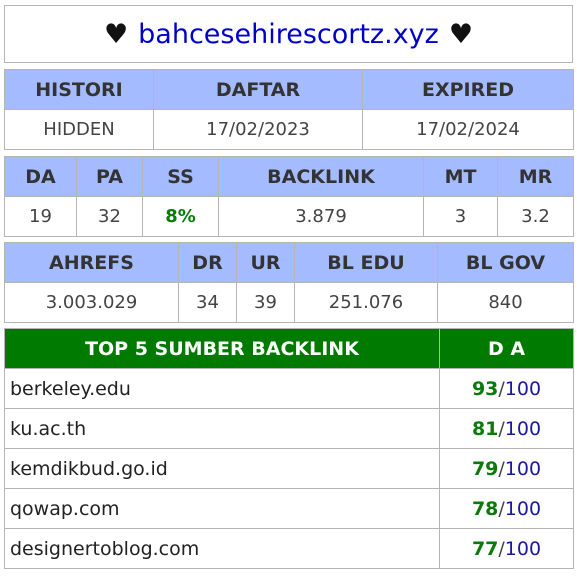  What do you see at coordinates (366, 302) in the screenshot?
I see `value-bl-edu: 251.076` at bounding box center [366, 302].